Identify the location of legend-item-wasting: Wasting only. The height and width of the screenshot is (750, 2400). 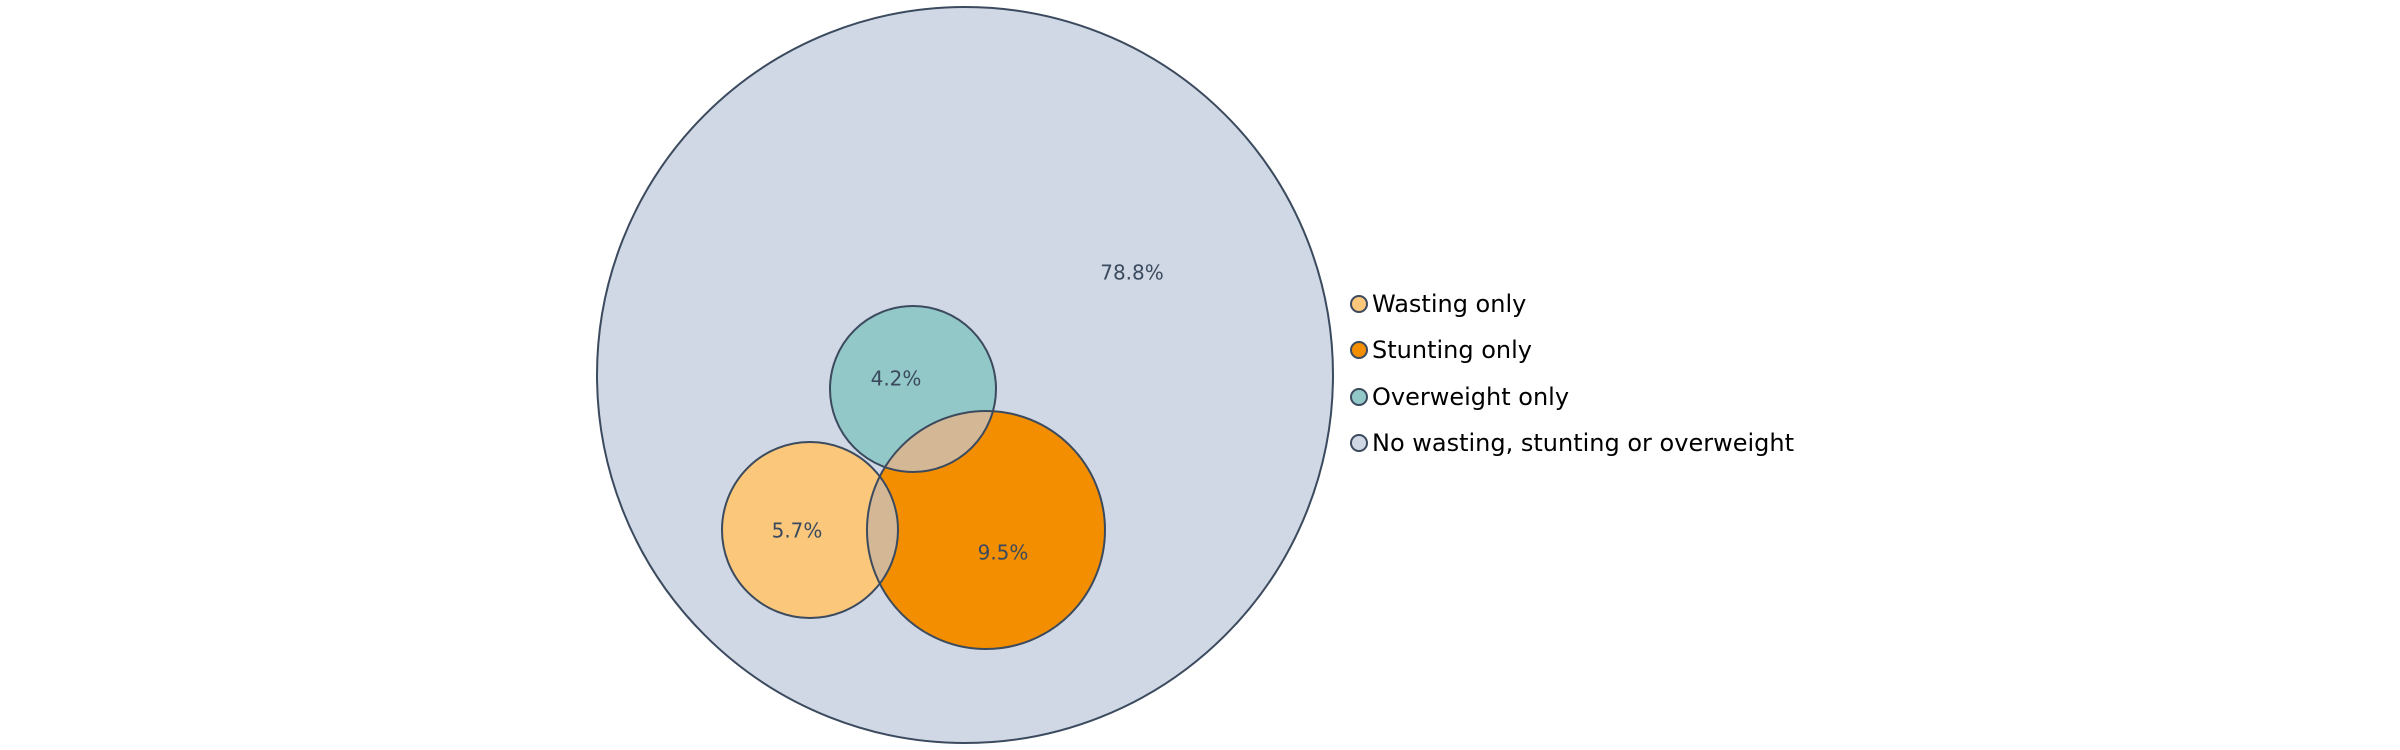
(1572, 303).